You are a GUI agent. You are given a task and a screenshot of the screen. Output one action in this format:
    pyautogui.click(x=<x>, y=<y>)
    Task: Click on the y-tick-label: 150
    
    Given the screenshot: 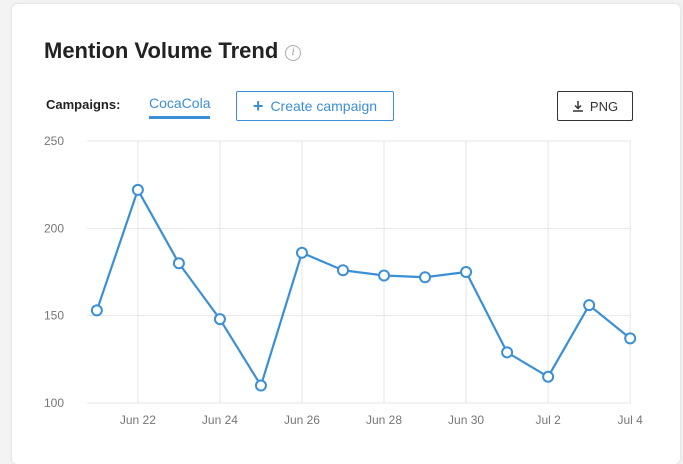 What is the action you would take?
    pyautogui.click(x=54, y=316)
    